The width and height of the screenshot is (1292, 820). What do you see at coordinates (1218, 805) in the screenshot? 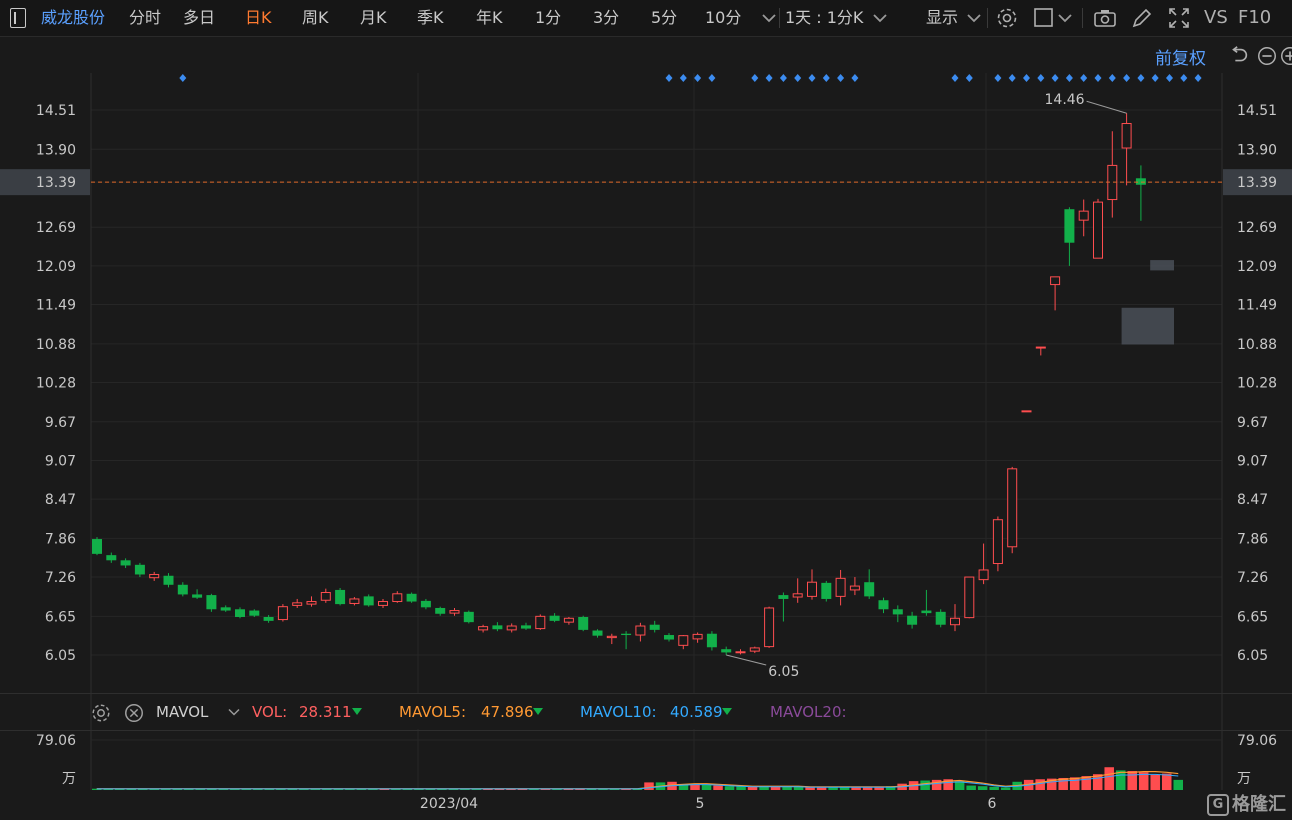
I see `brand-logo-icon: G` at bounding box center [1218, 805].